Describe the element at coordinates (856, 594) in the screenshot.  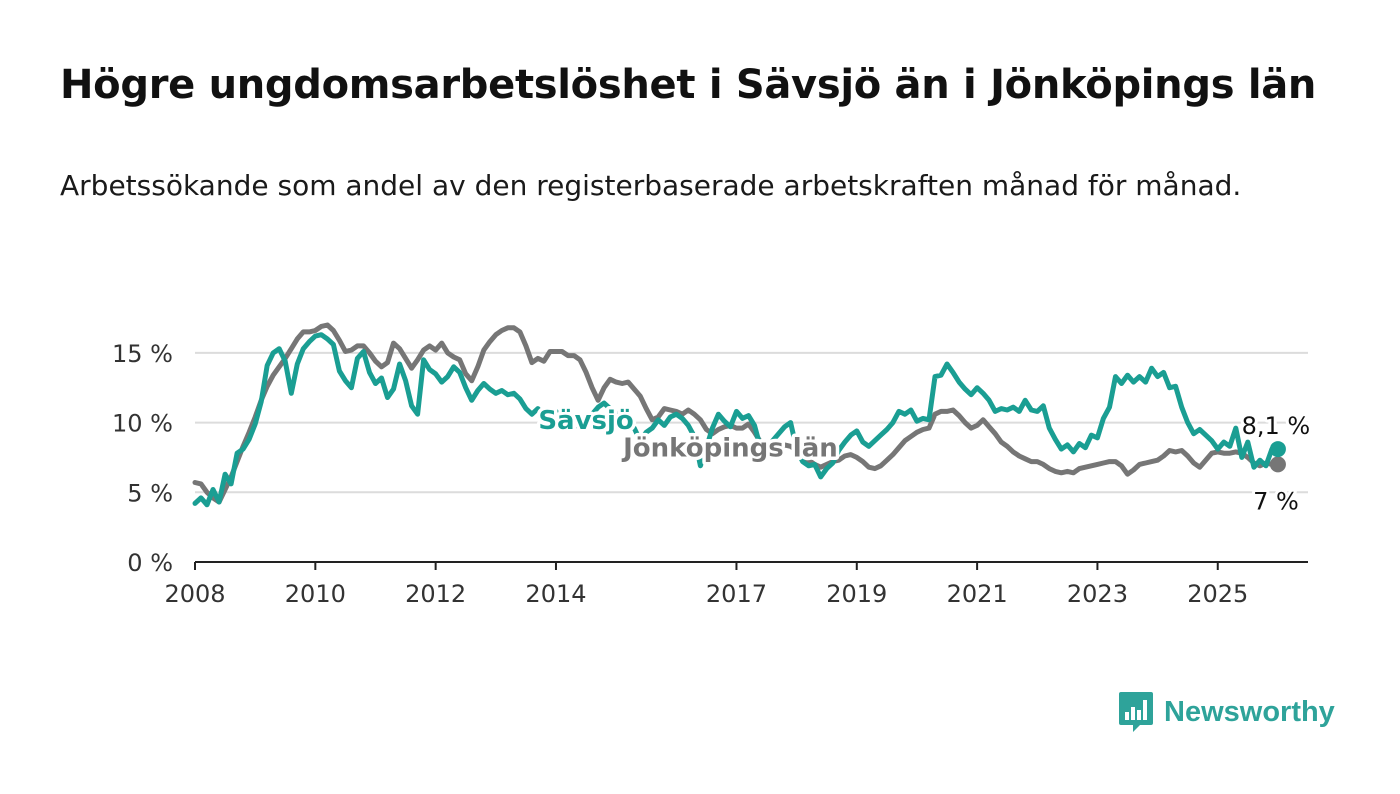
I see `x-tick-label: 2019` at that location.